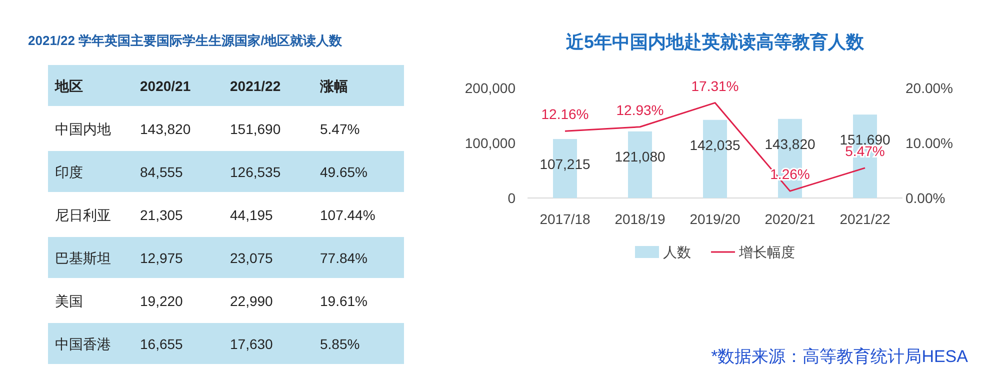  I want to click on text: 44,195, so click(252, 215).